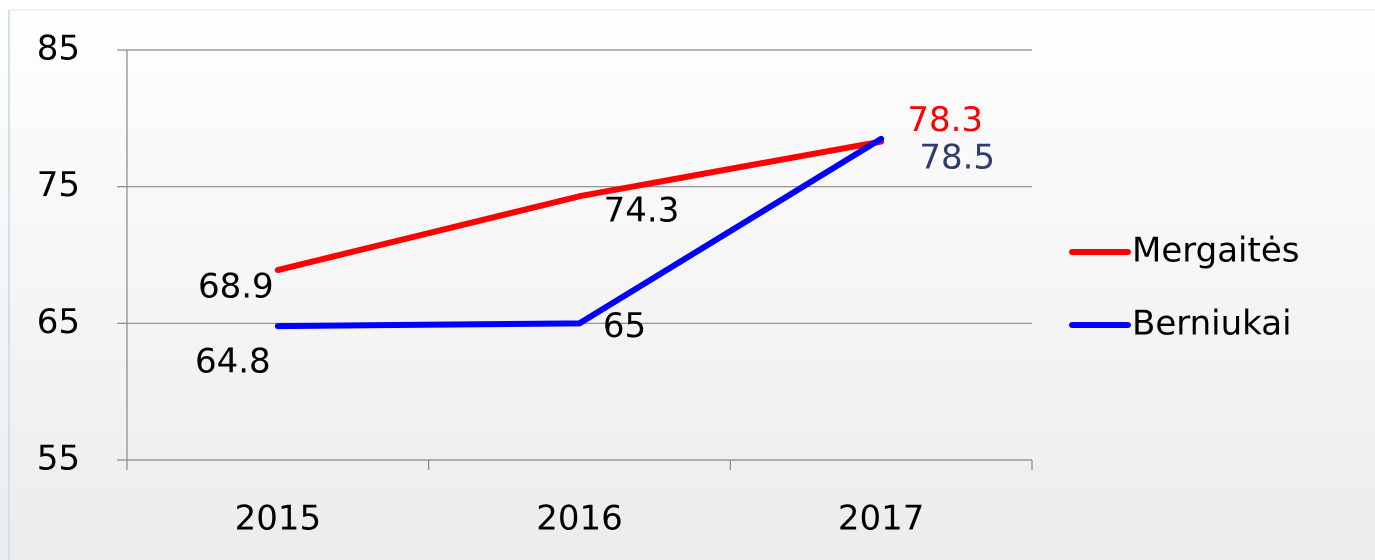  I want to click on data-label: 64.8, so click(233, 362).